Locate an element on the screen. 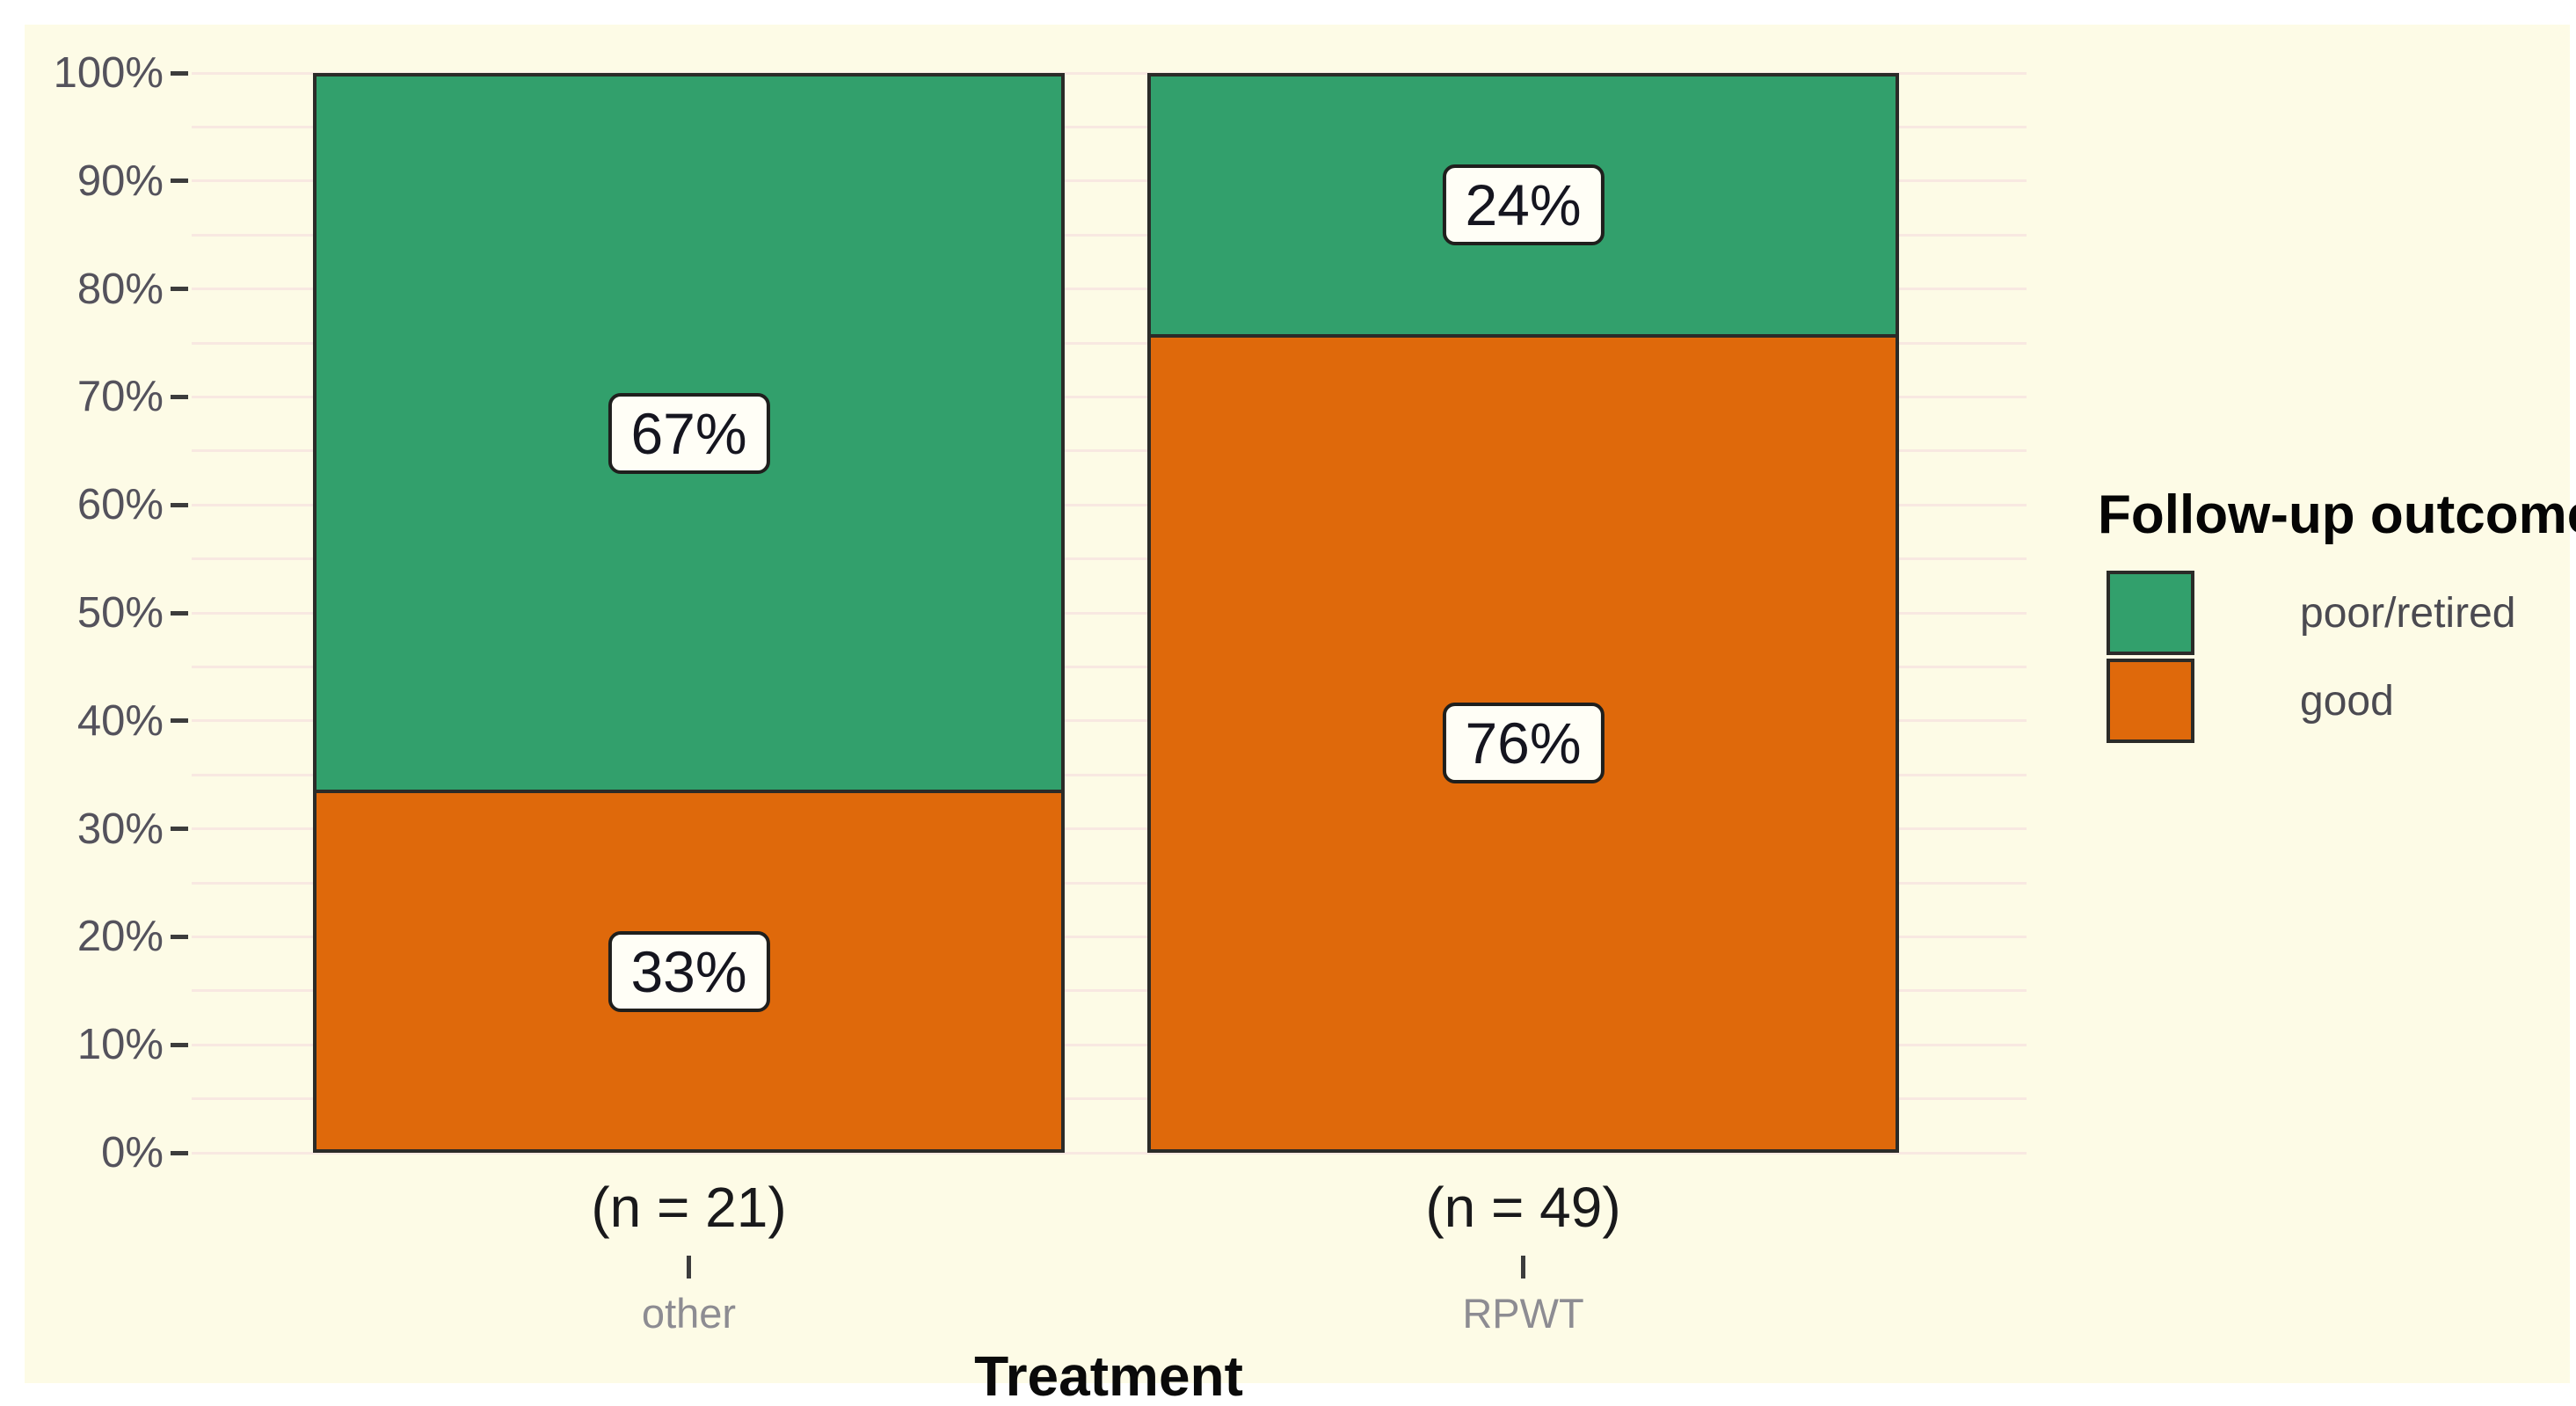 The image size is (2576, 1406). legend-entry: poor/retired is located at coordinates (2337, 613).